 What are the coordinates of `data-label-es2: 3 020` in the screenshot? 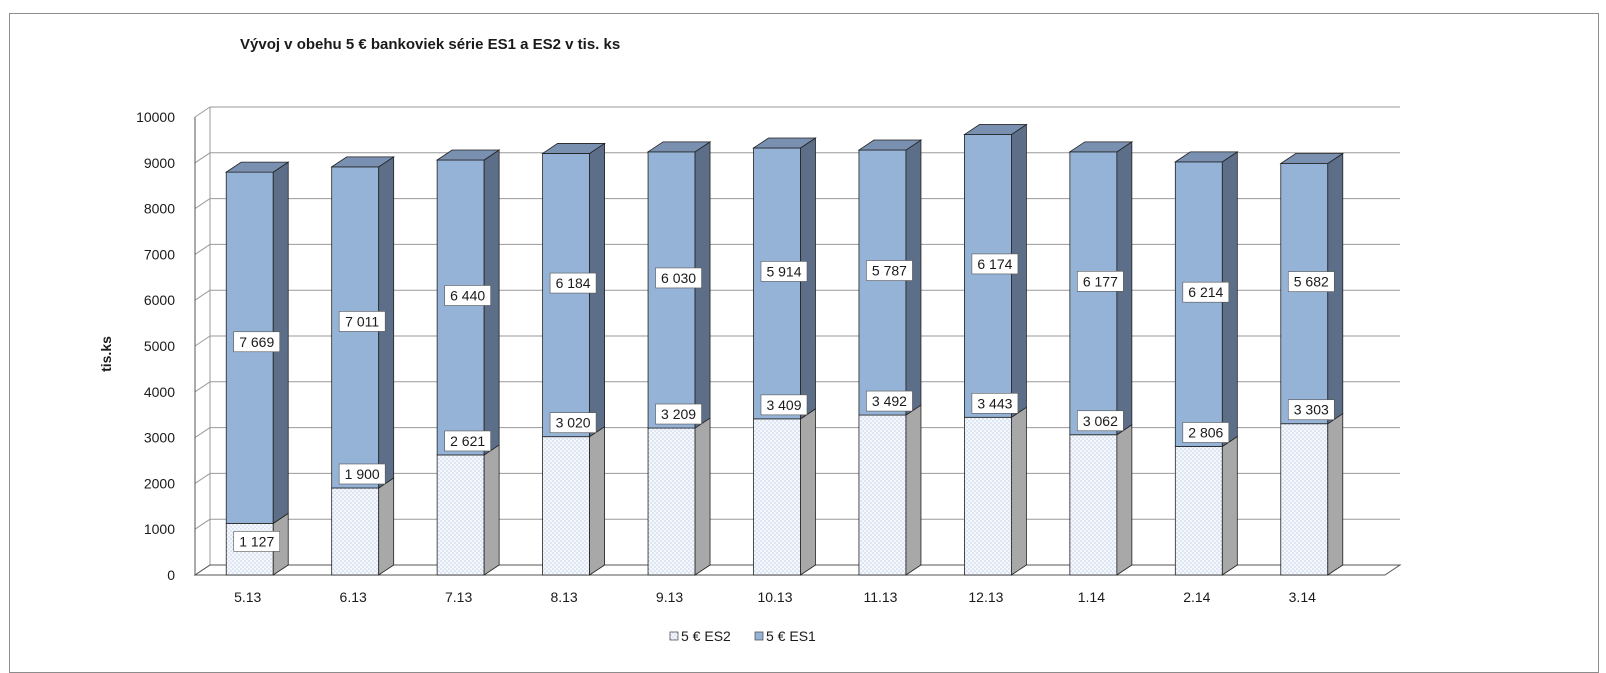 It's located at (573, 423).